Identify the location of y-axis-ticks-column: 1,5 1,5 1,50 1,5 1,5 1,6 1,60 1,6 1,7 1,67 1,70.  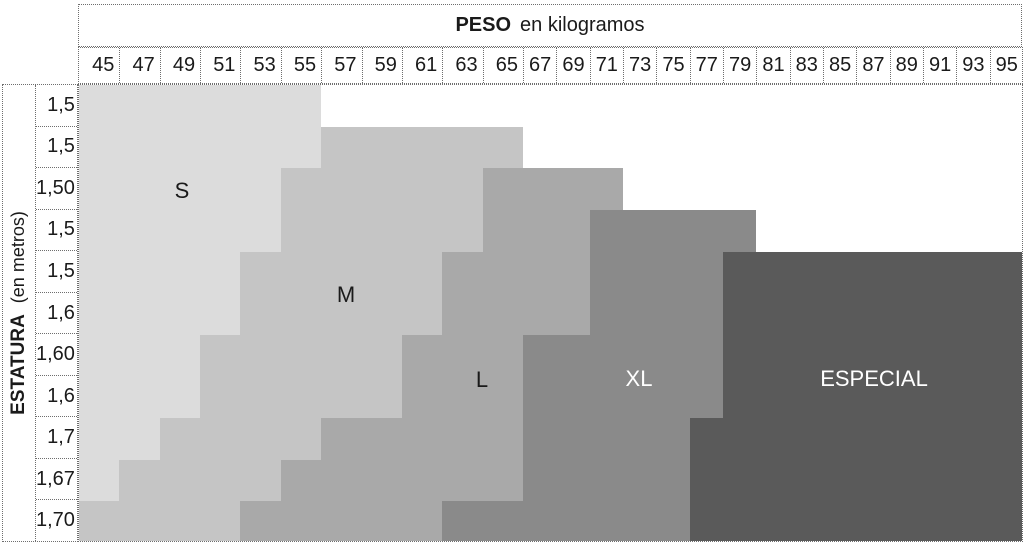
(58, 313).